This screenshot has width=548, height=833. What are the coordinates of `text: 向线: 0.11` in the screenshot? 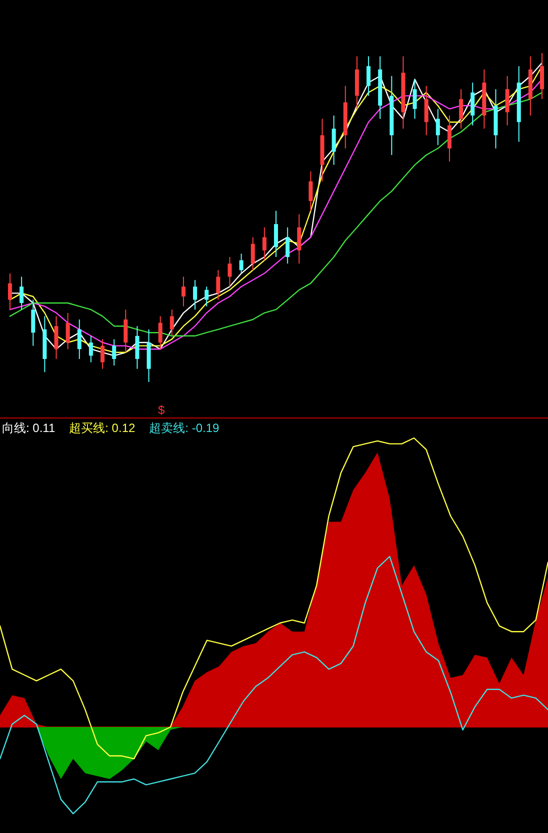 It's located at (29, 428).